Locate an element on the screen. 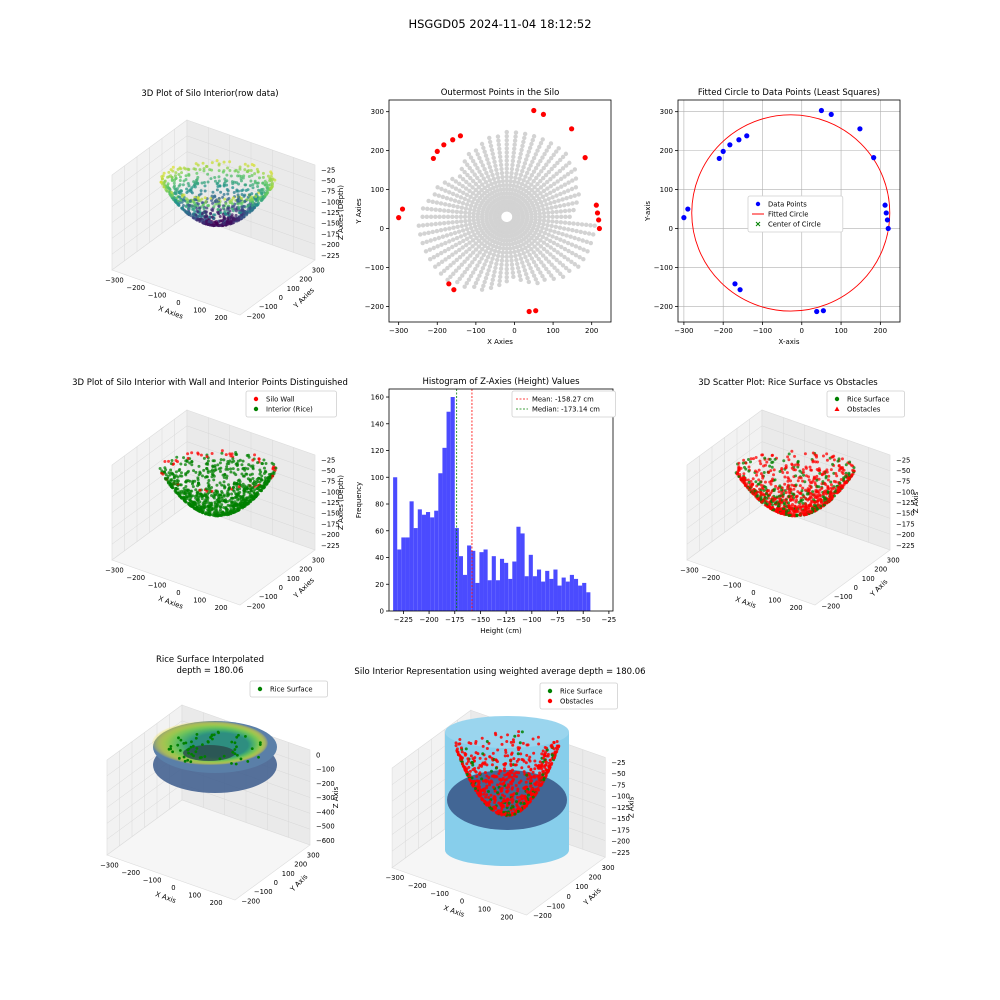 This screenshot has height=1000, width=1000. x-axis-label: X Axies is located at coordinates (500, 342).